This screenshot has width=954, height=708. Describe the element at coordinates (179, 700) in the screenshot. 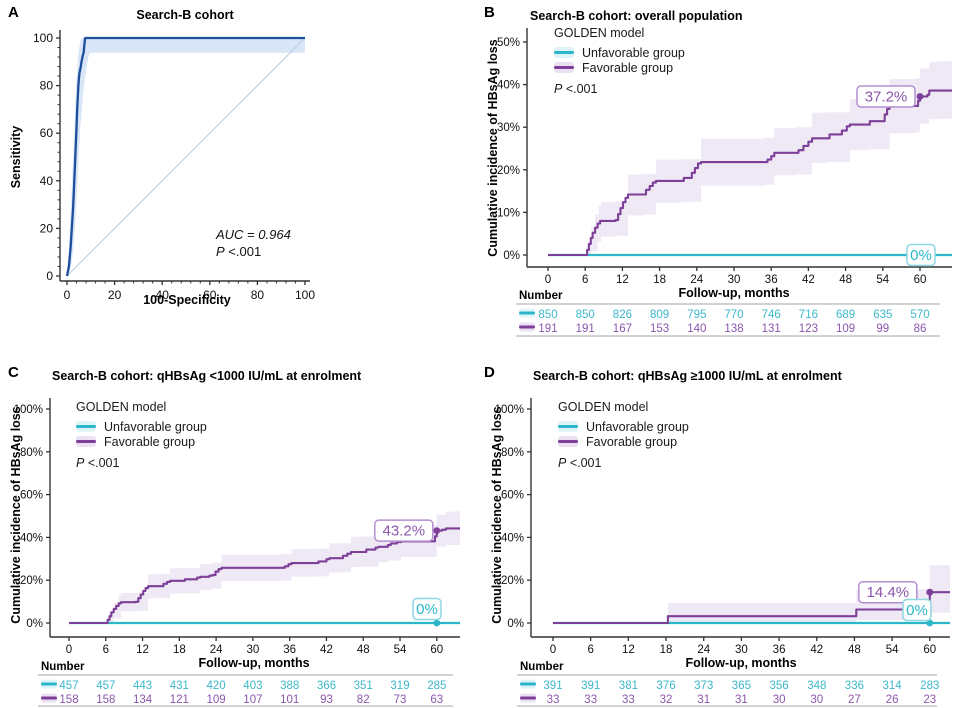

I see `risk-count: 121` at that location.